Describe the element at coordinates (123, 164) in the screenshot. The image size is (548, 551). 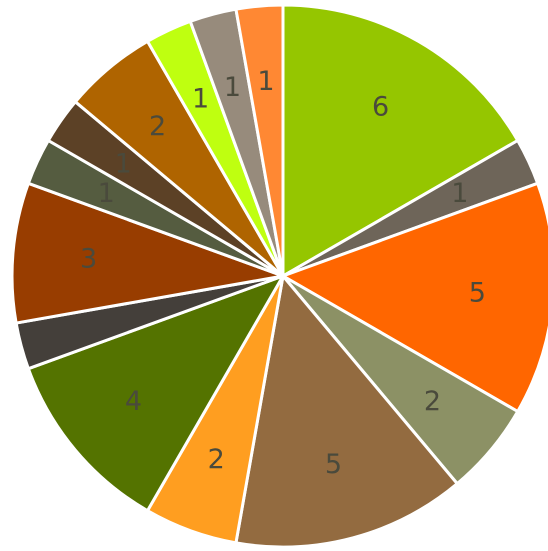
I see `pie-slice-label-11: 1` at that location.